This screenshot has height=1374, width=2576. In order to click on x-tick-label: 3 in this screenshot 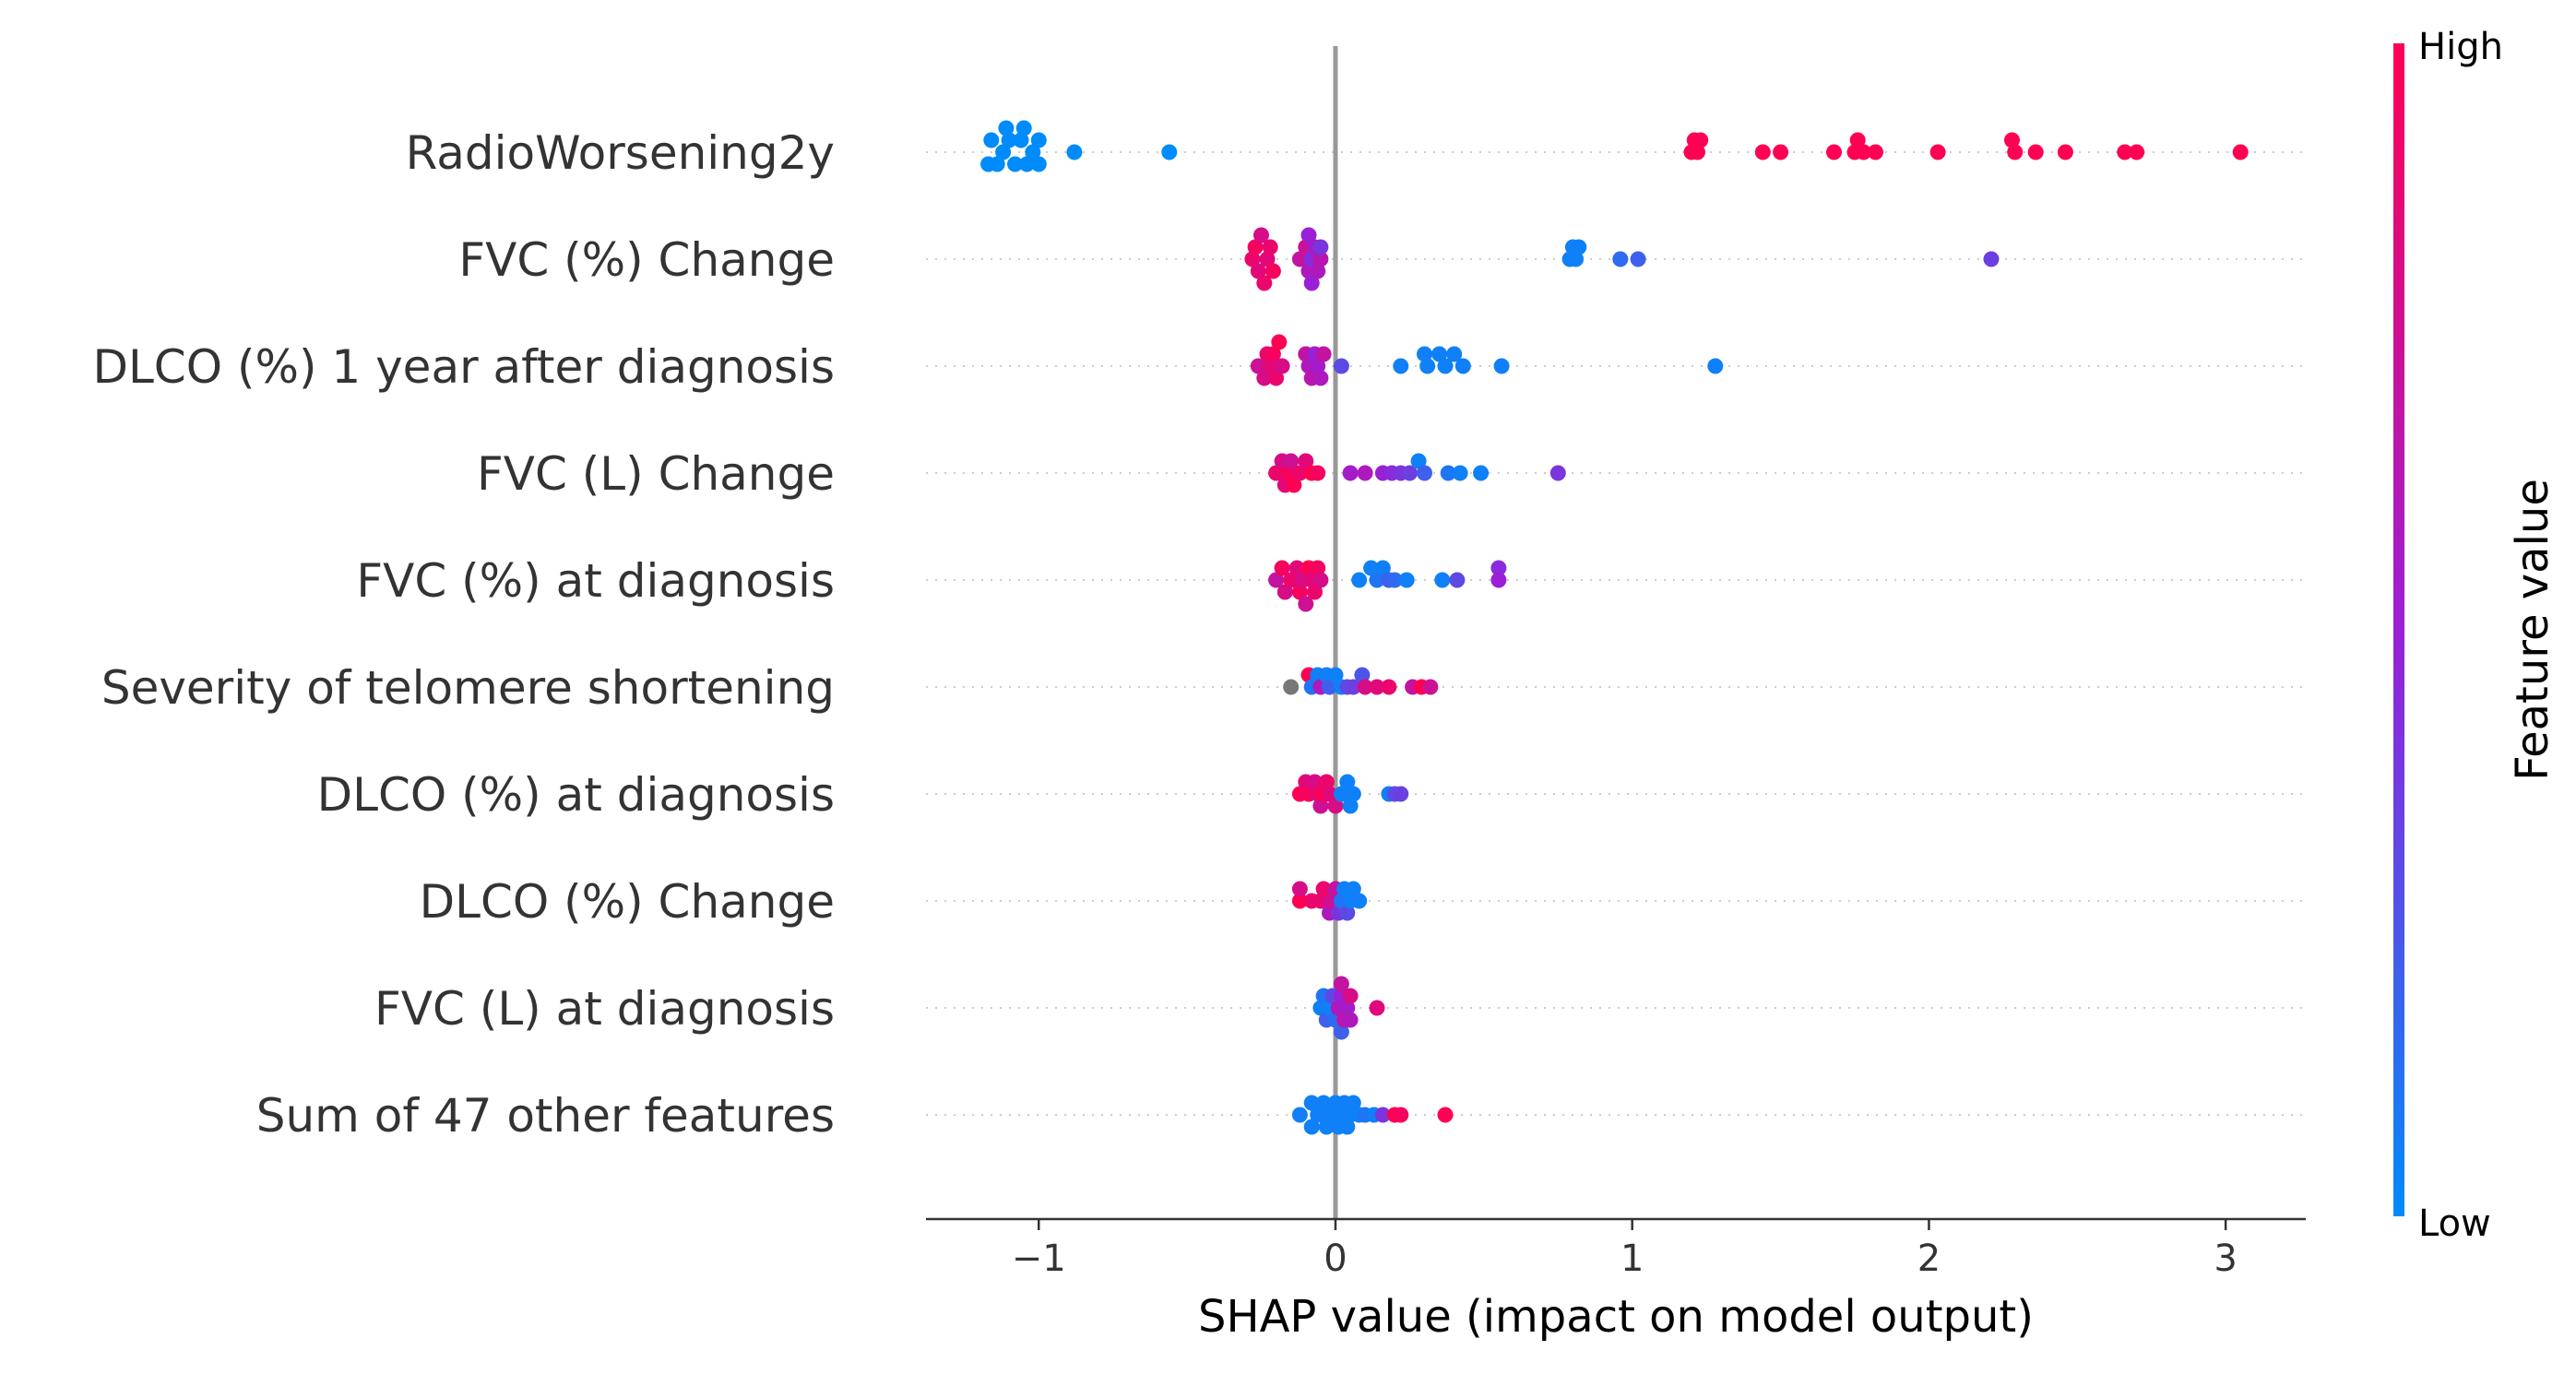, I will do `click(2225, 1259)`.